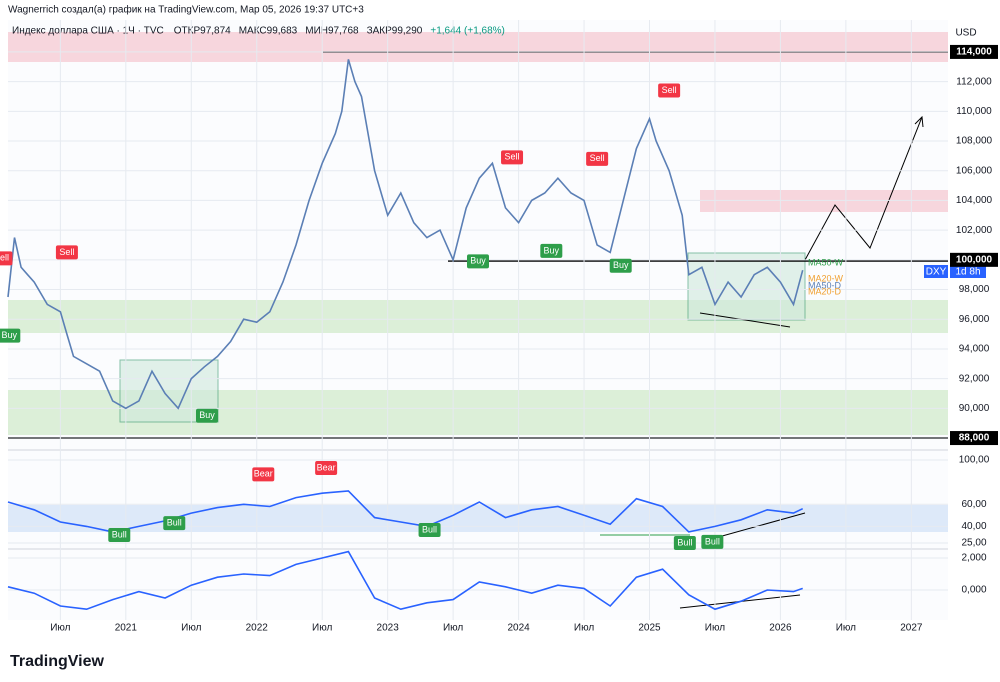  Describe the element at coordinates (518, 628) in the screenshot. I see `x-tick-label: 2024` at that location.